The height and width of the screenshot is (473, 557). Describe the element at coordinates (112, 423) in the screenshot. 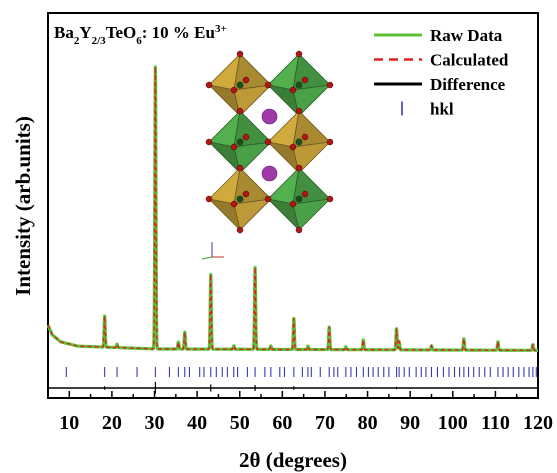

I see `x-tick-label: 20` at that location.